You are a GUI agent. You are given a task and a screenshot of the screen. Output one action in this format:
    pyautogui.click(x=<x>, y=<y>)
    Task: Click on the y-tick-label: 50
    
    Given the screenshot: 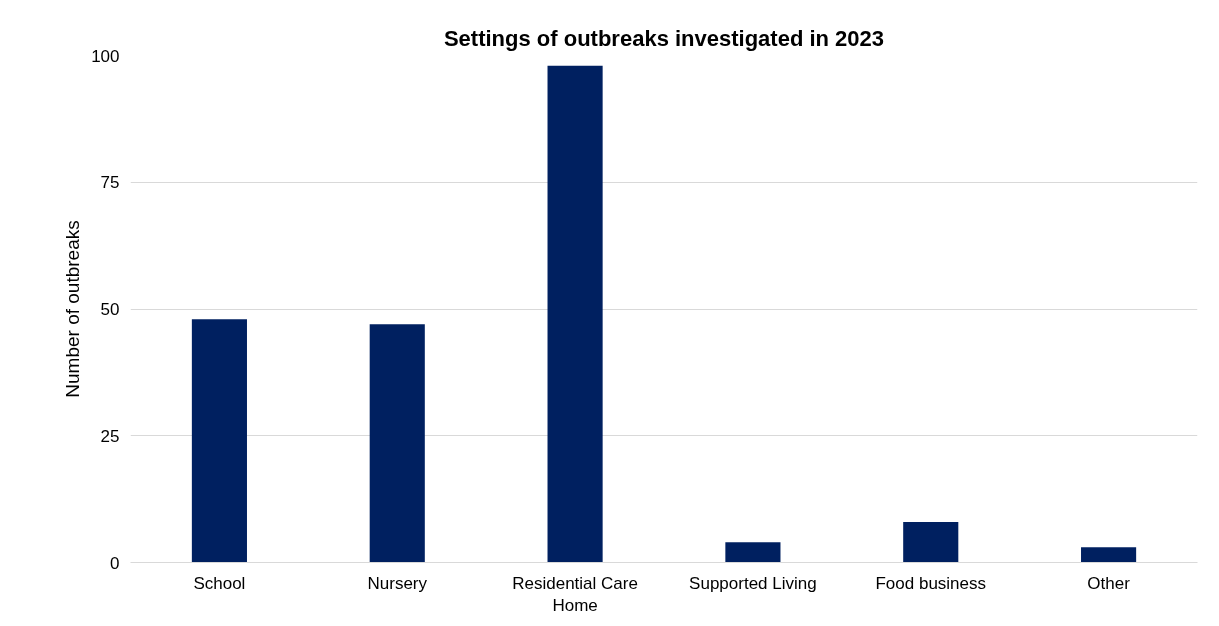 What is the action you would take?
    pyautogui.click(x=110, y=309)
    